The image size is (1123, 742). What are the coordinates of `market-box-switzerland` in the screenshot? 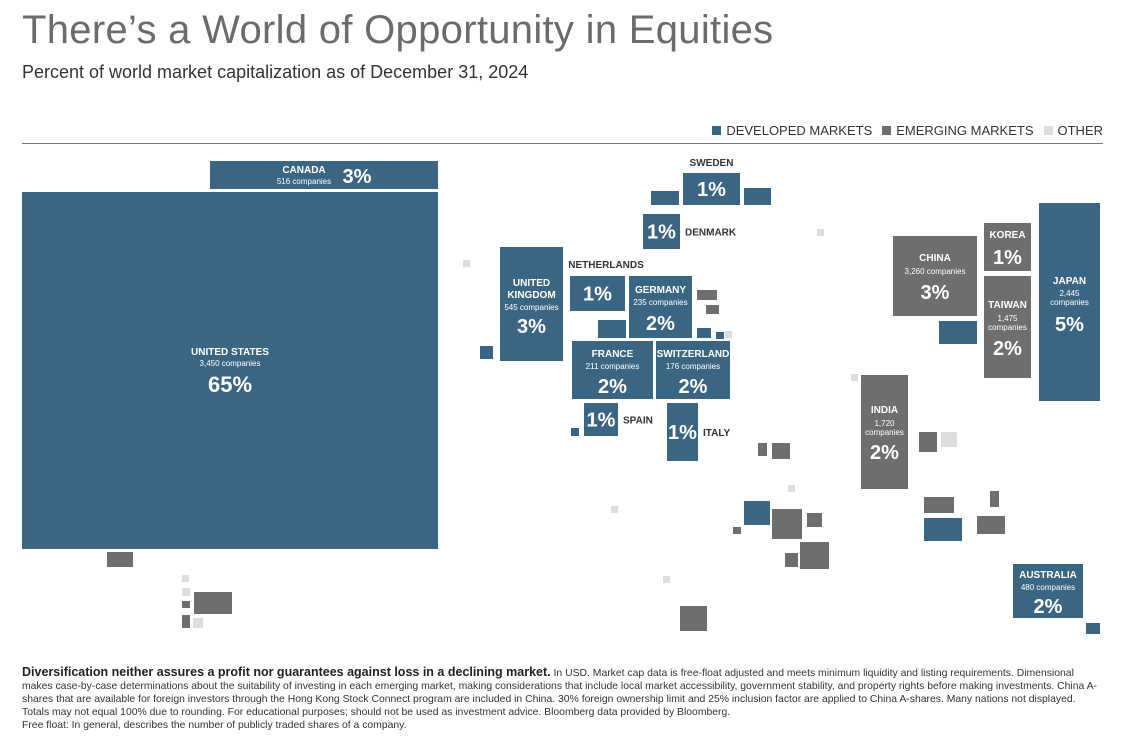 It's located at (693, 370).